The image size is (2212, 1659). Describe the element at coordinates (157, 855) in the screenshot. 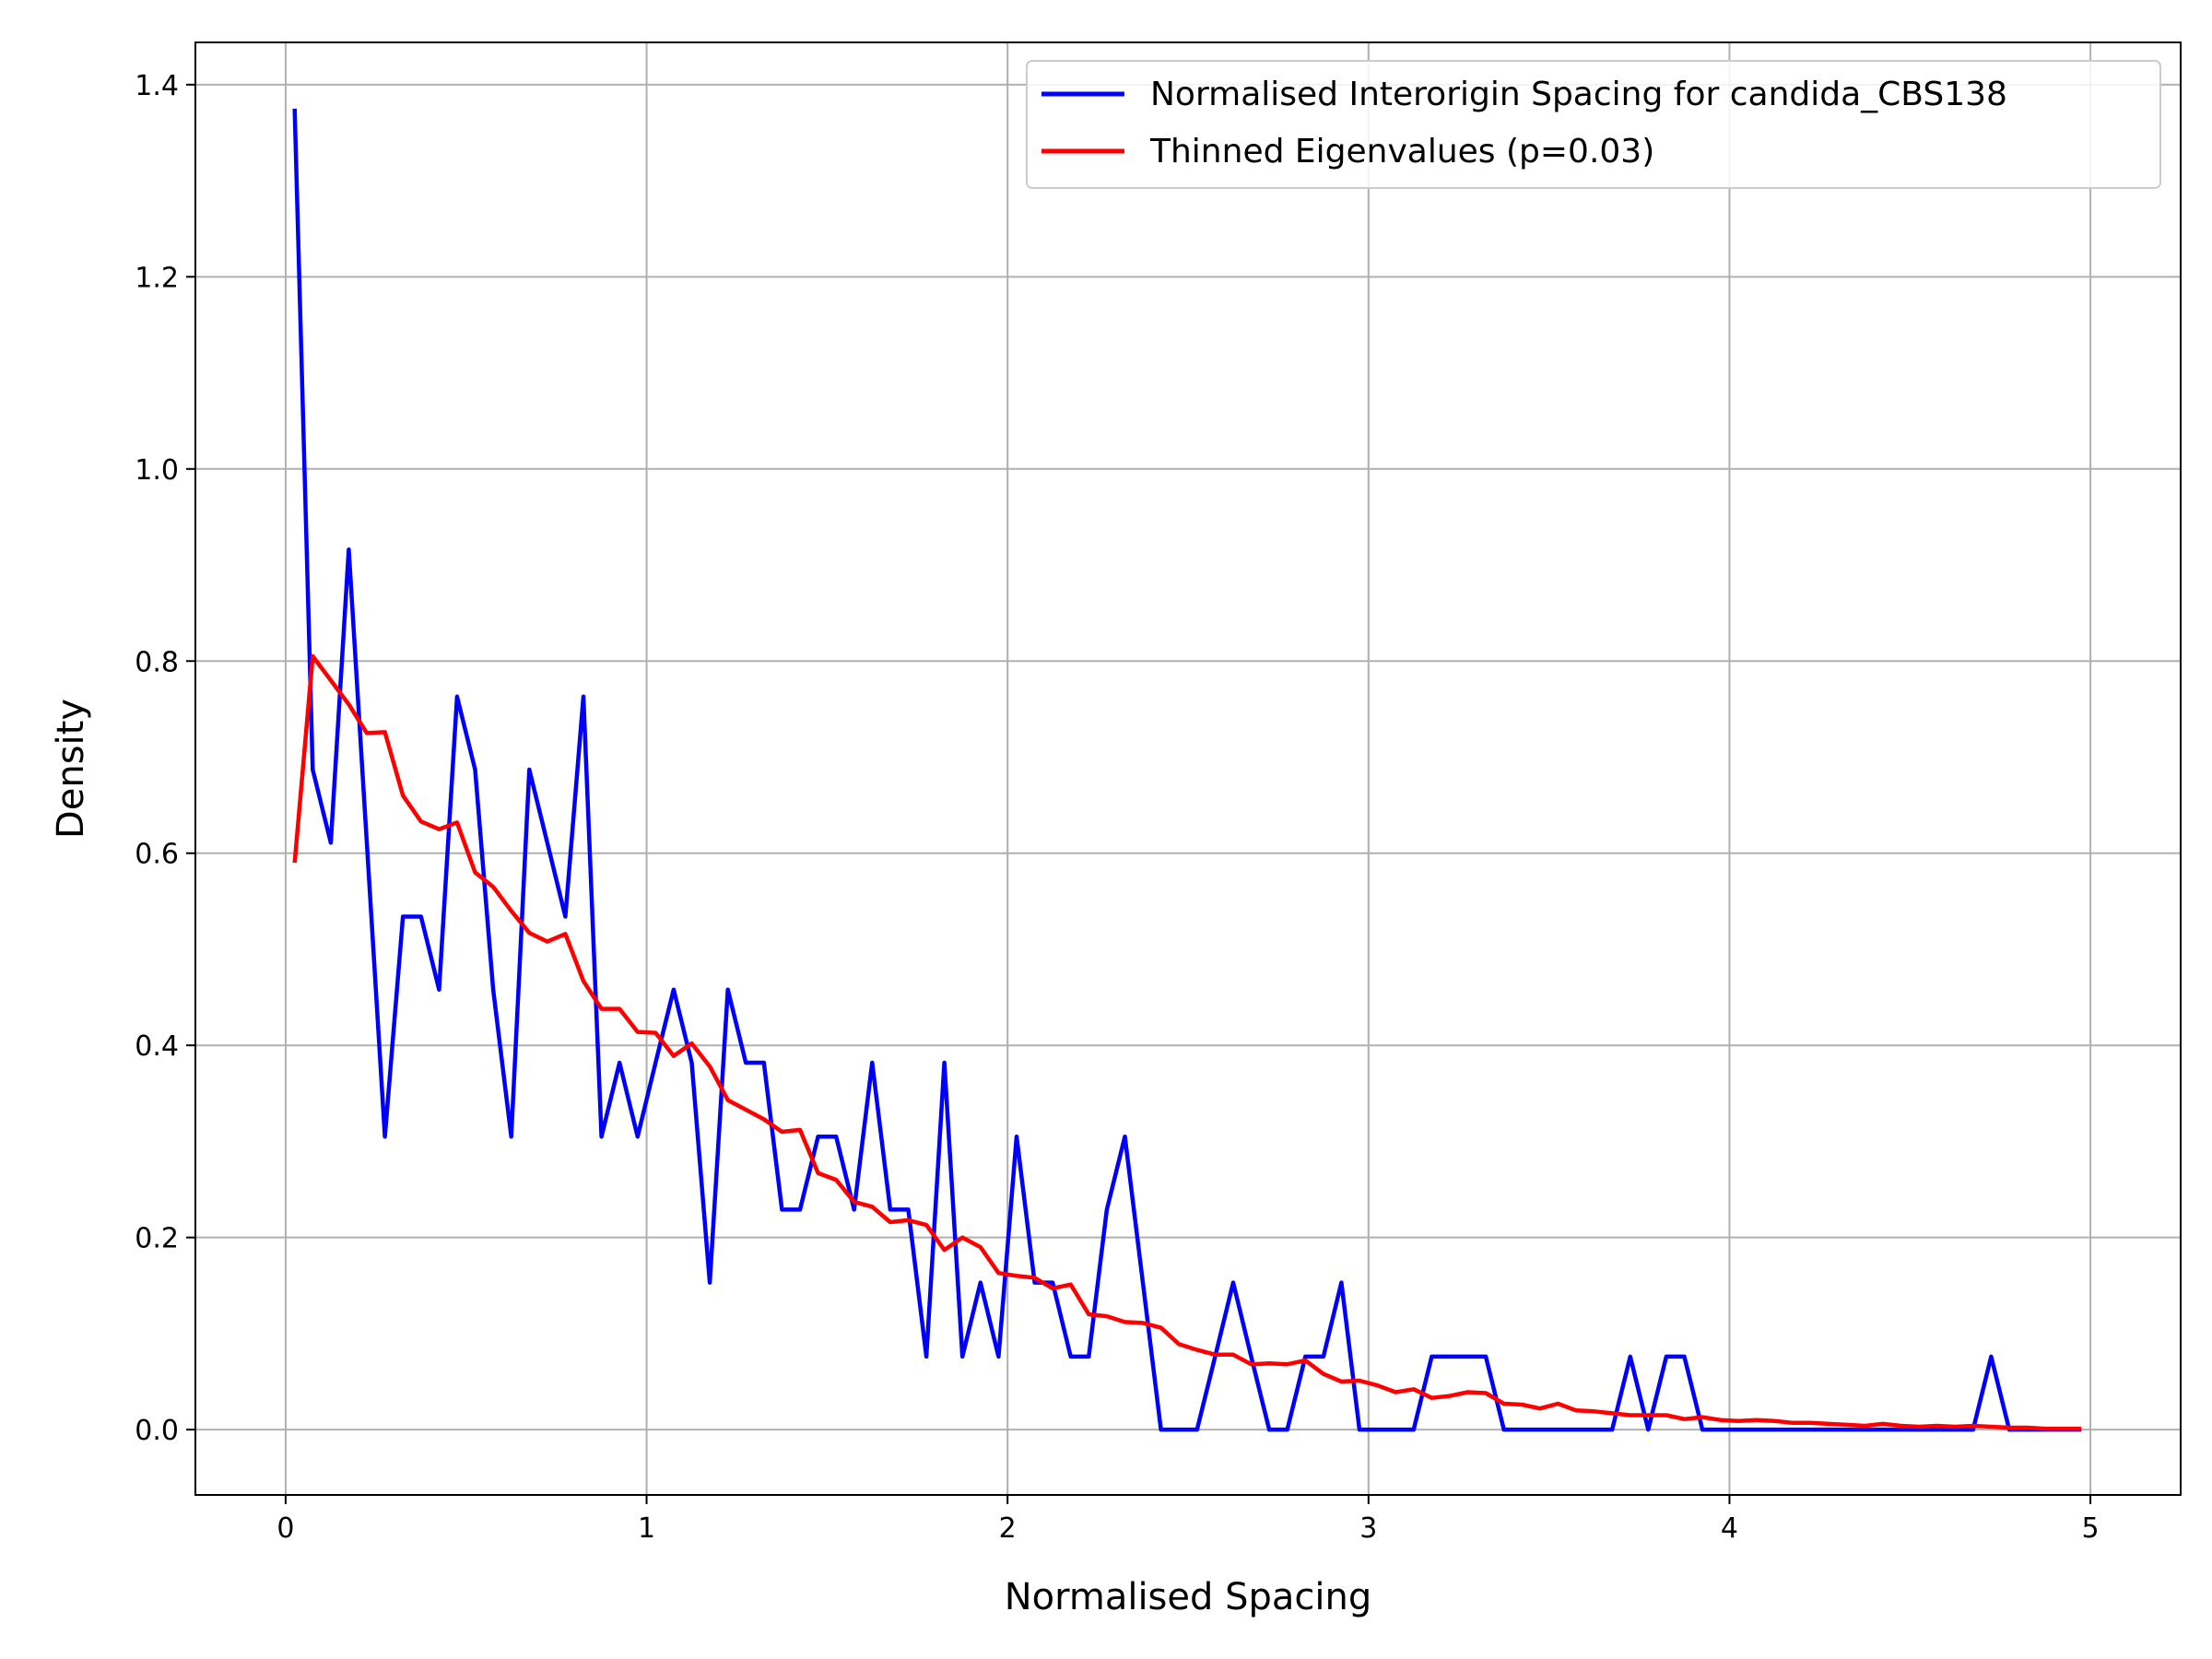

I see `y-tick-label: 0.6` at that location.